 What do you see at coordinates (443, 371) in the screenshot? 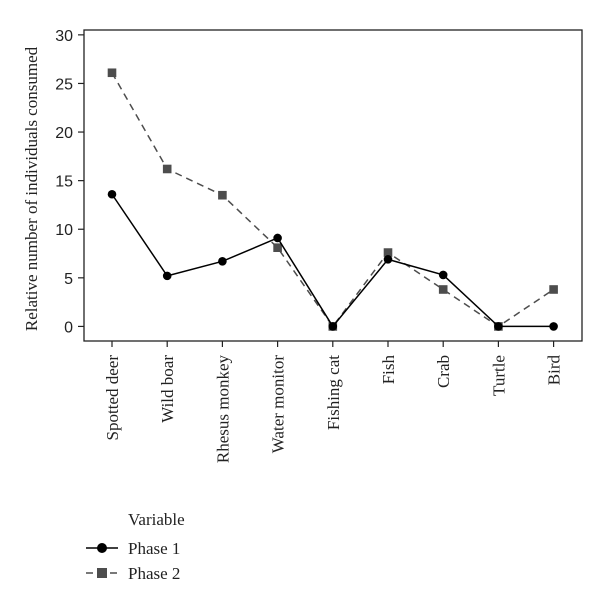
I see `x-tick-label: Crab` at bounding box center [443, 371].